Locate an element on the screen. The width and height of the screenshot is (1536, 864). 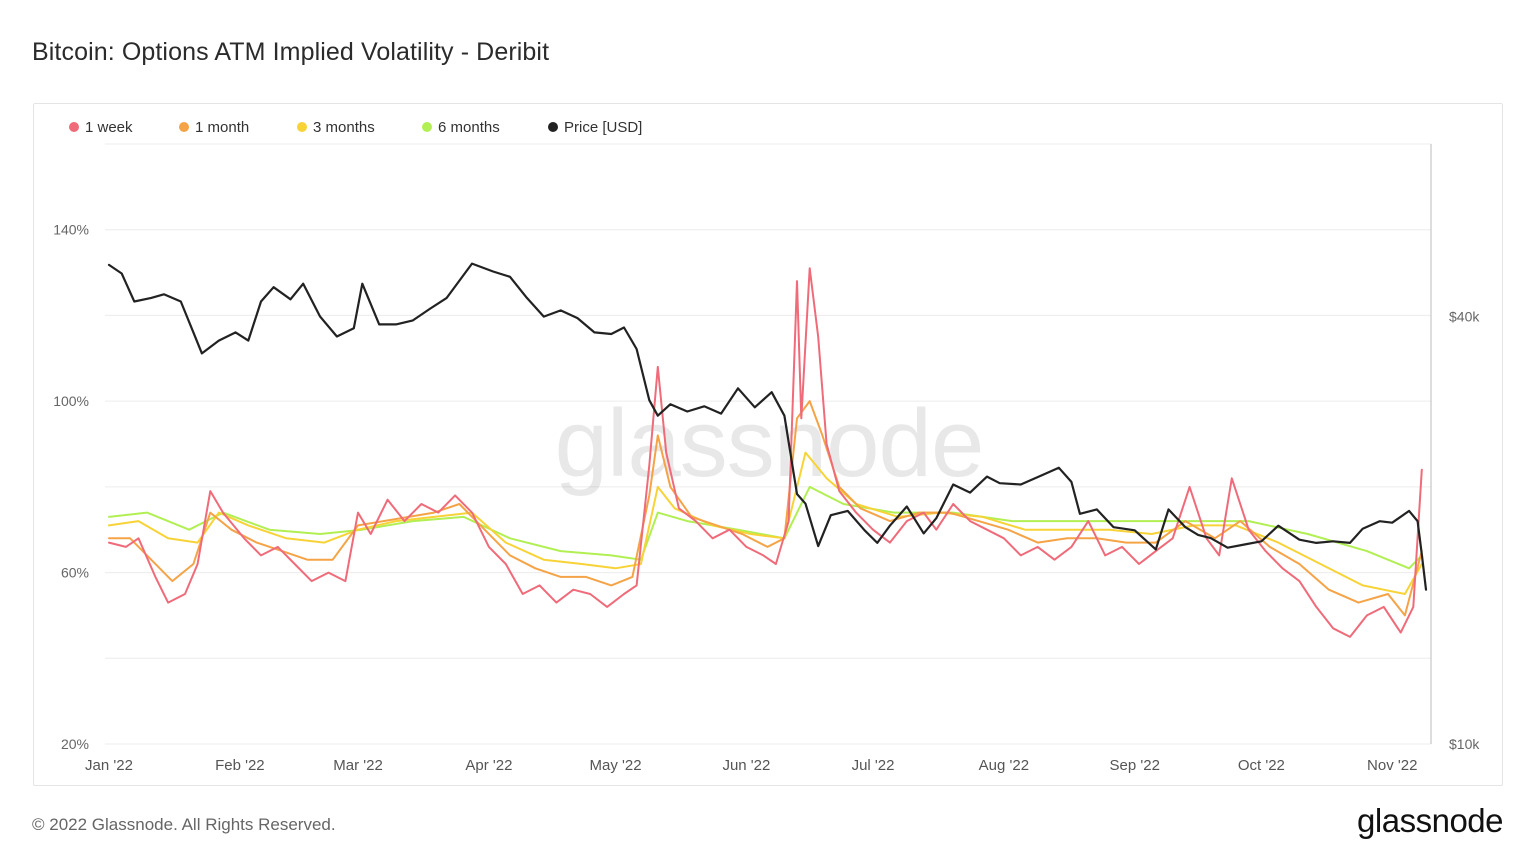
watermark-glassnode: glassnode is located at coordinates (769, 443).